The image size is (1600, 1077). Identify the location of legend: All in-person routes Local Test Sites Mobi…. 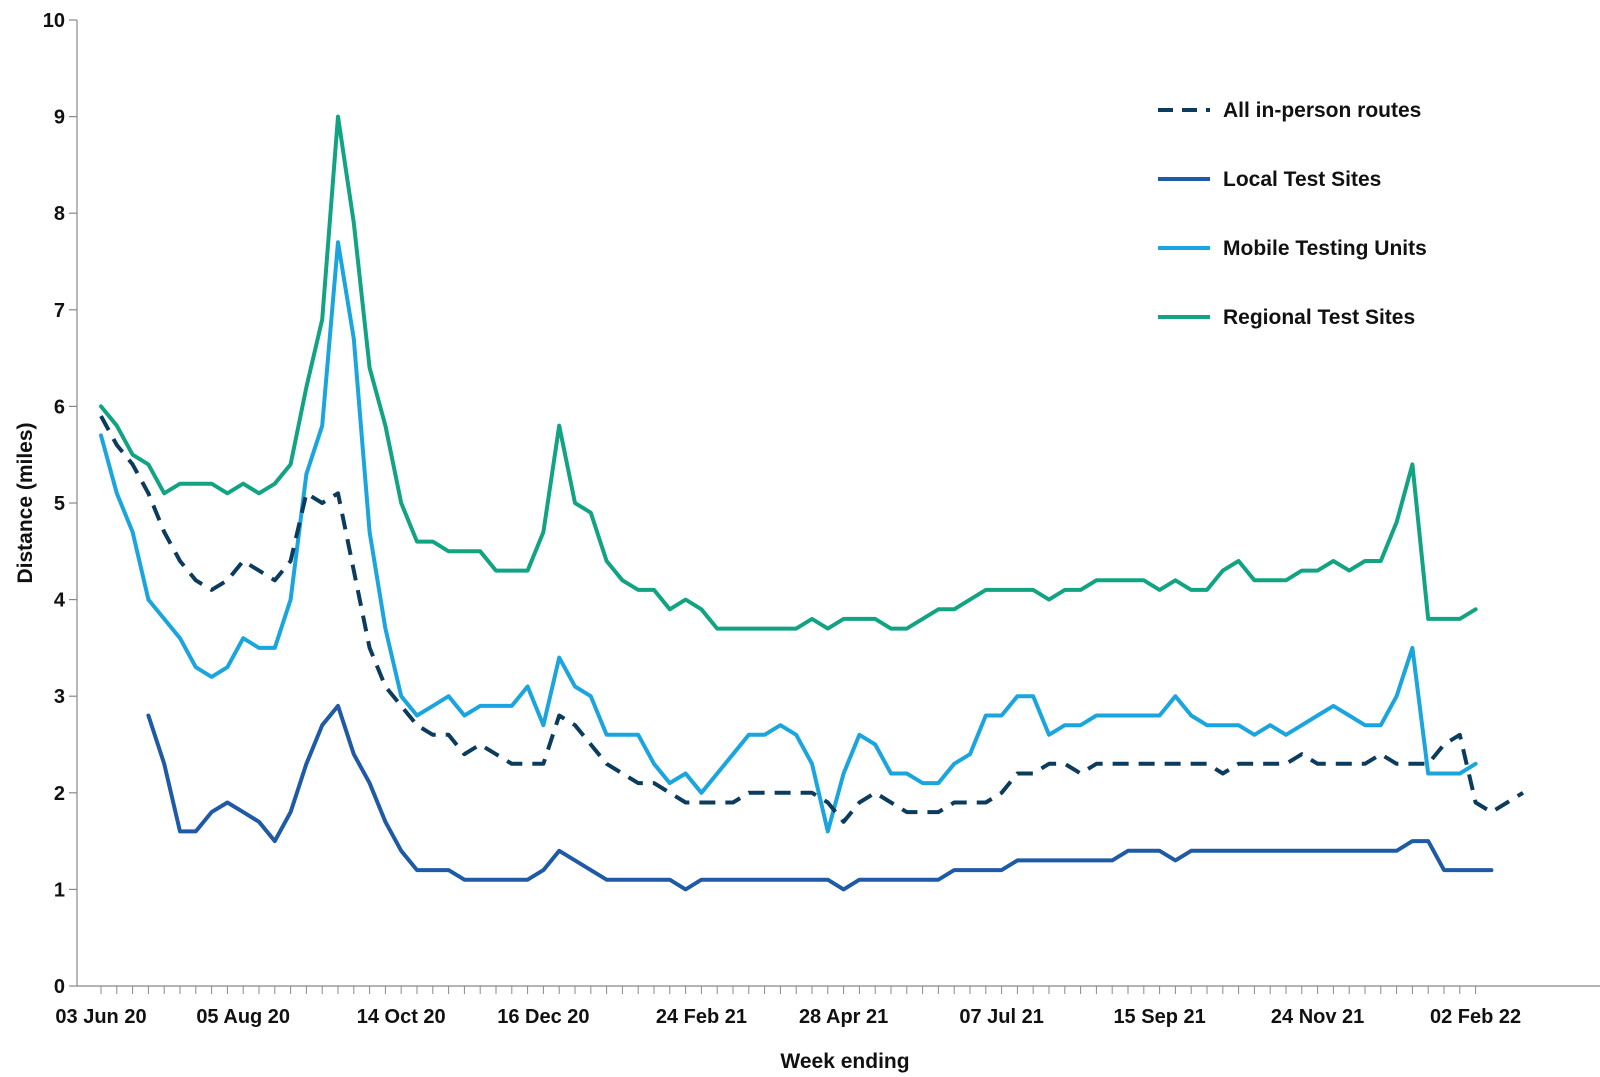
(1292, 214).